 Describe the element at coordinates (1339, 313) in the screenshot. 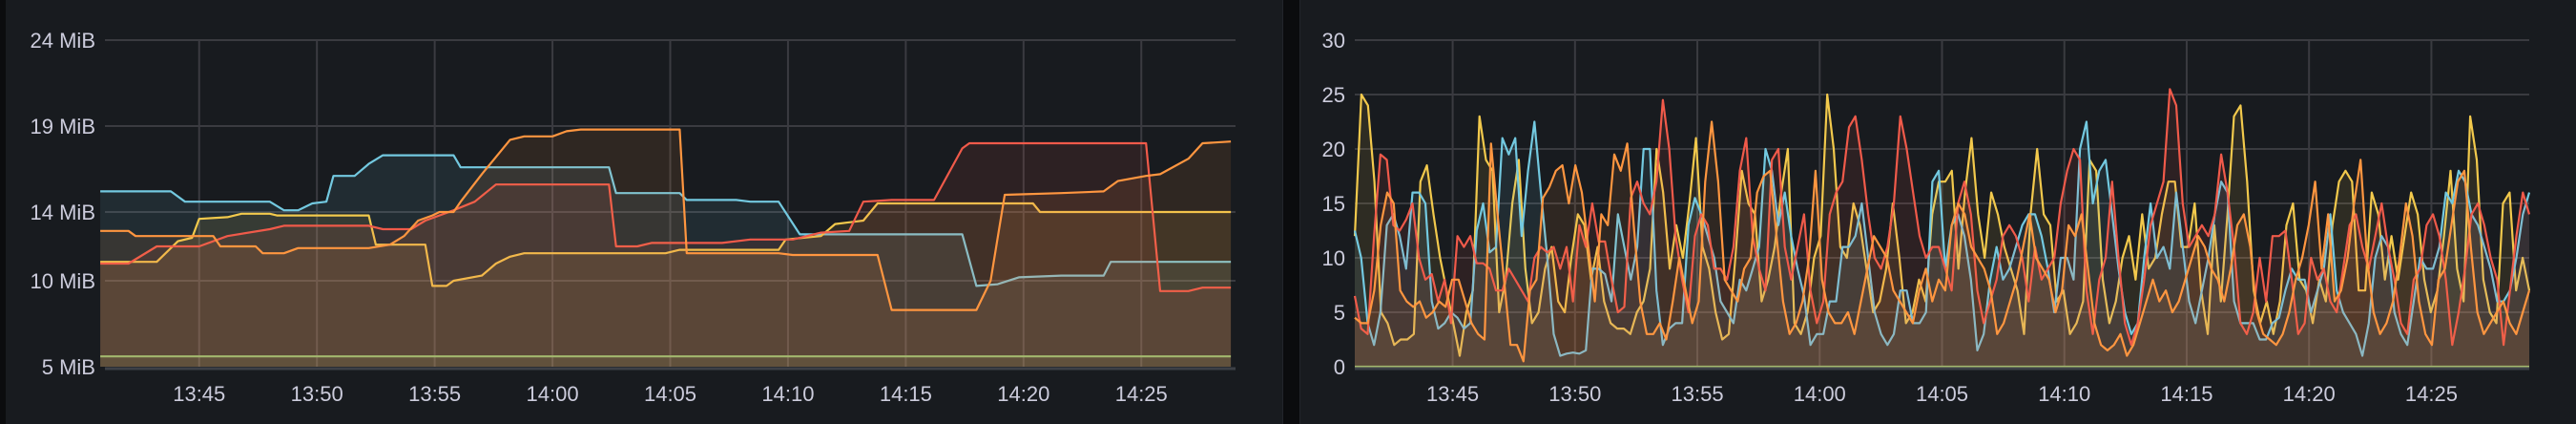

I see `y-tick-label: 5` at that location.